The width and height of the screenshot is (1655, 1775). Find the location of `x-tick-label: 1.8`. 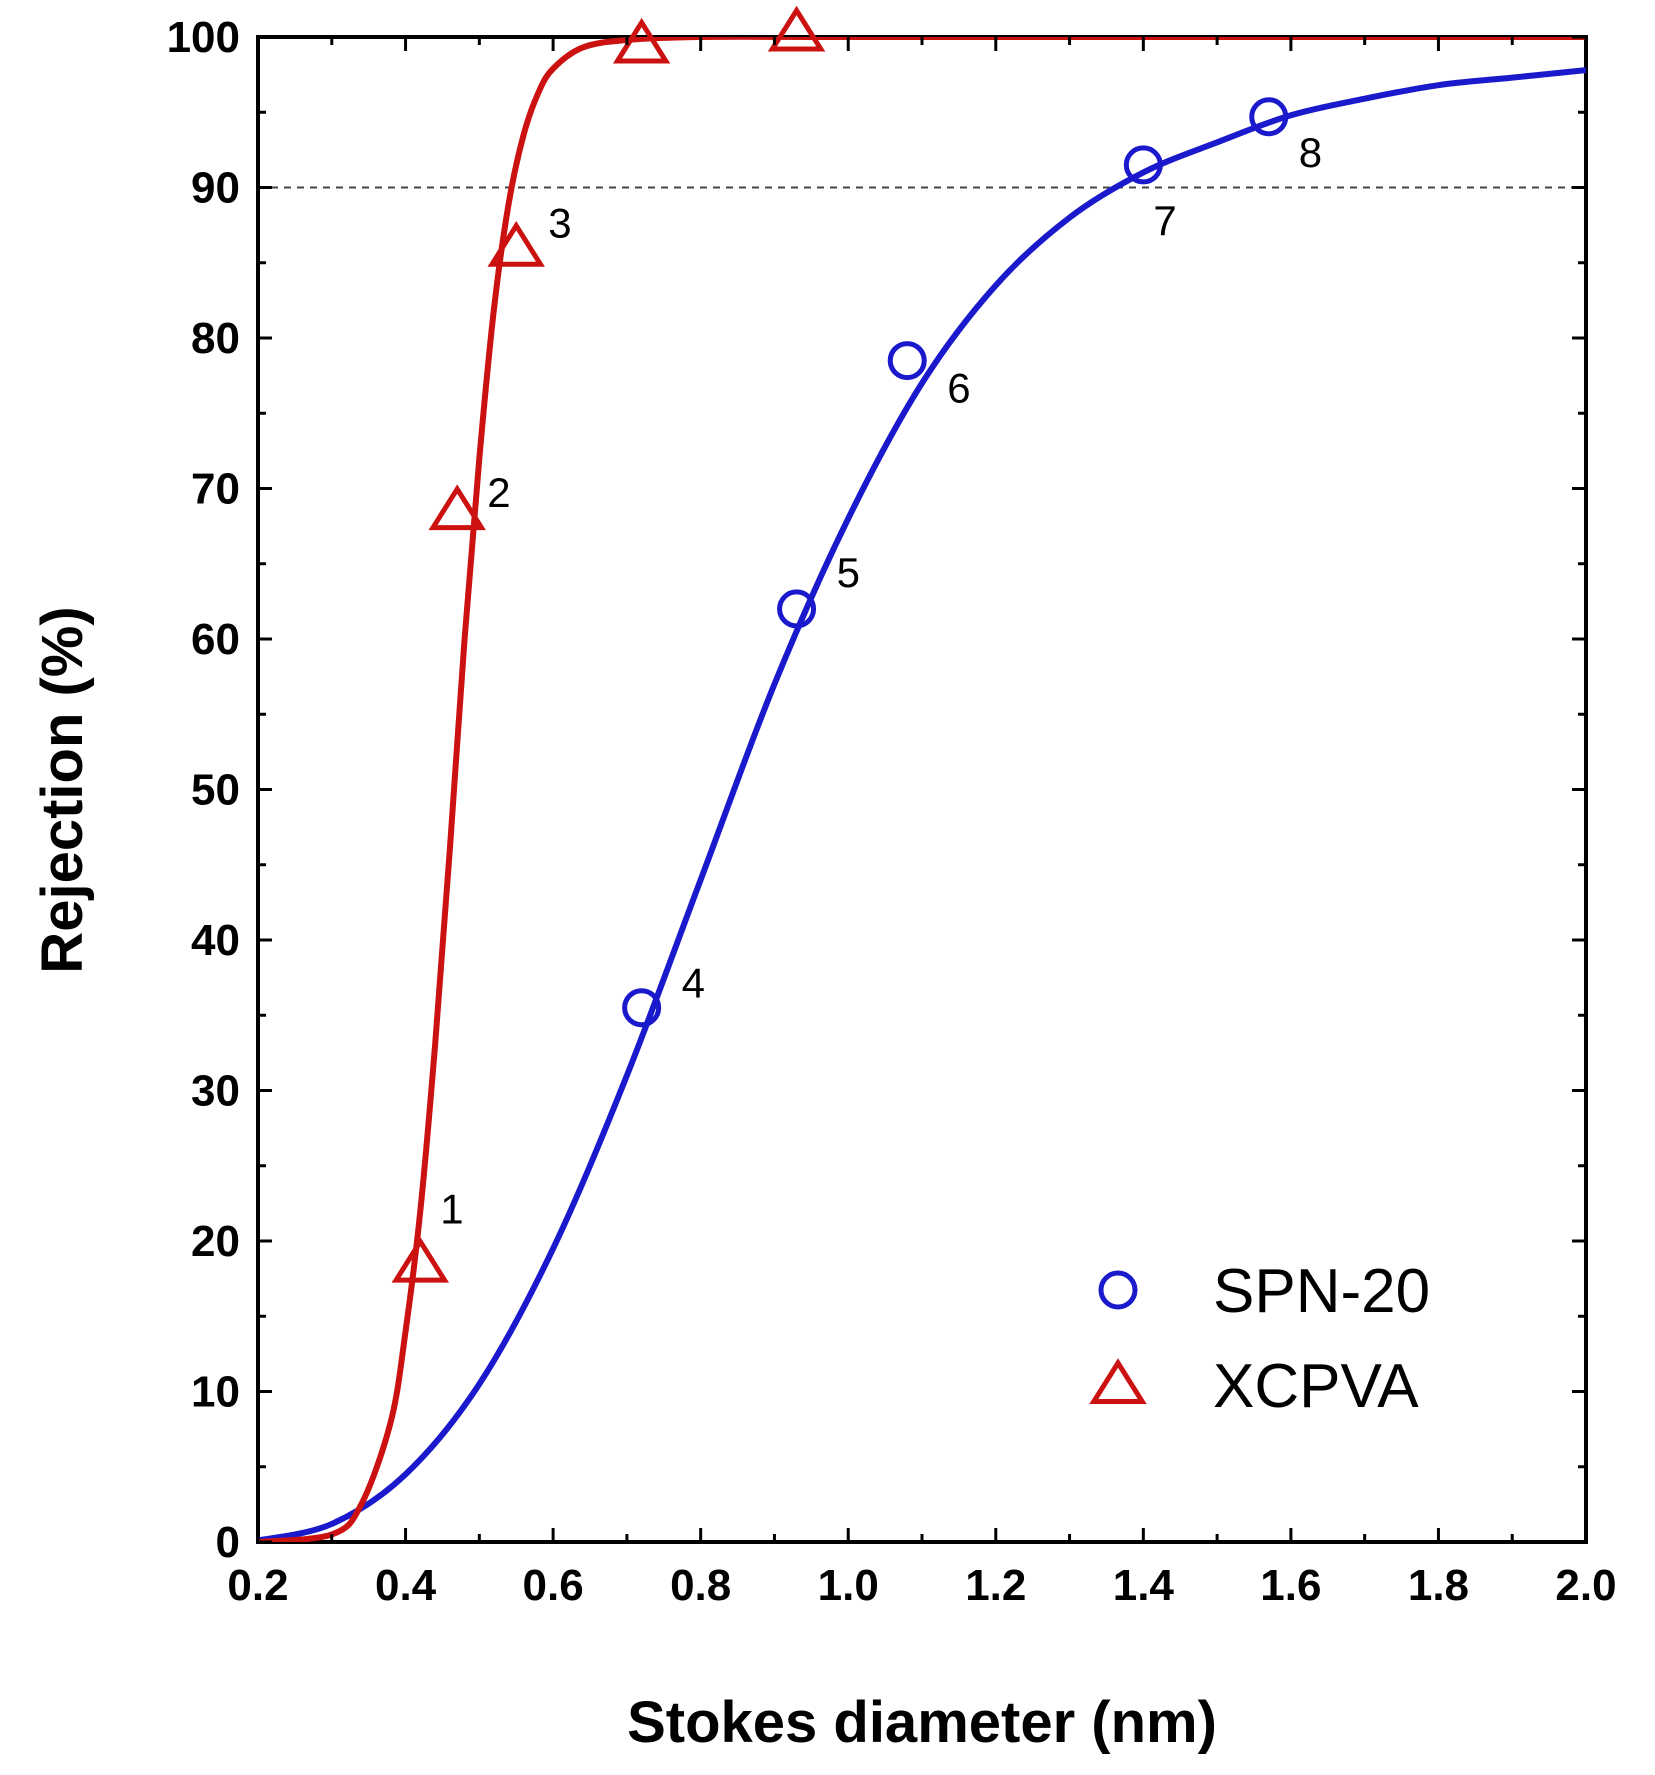

x-tick-label: 1.8 is located at coordinates (1438, 1585).